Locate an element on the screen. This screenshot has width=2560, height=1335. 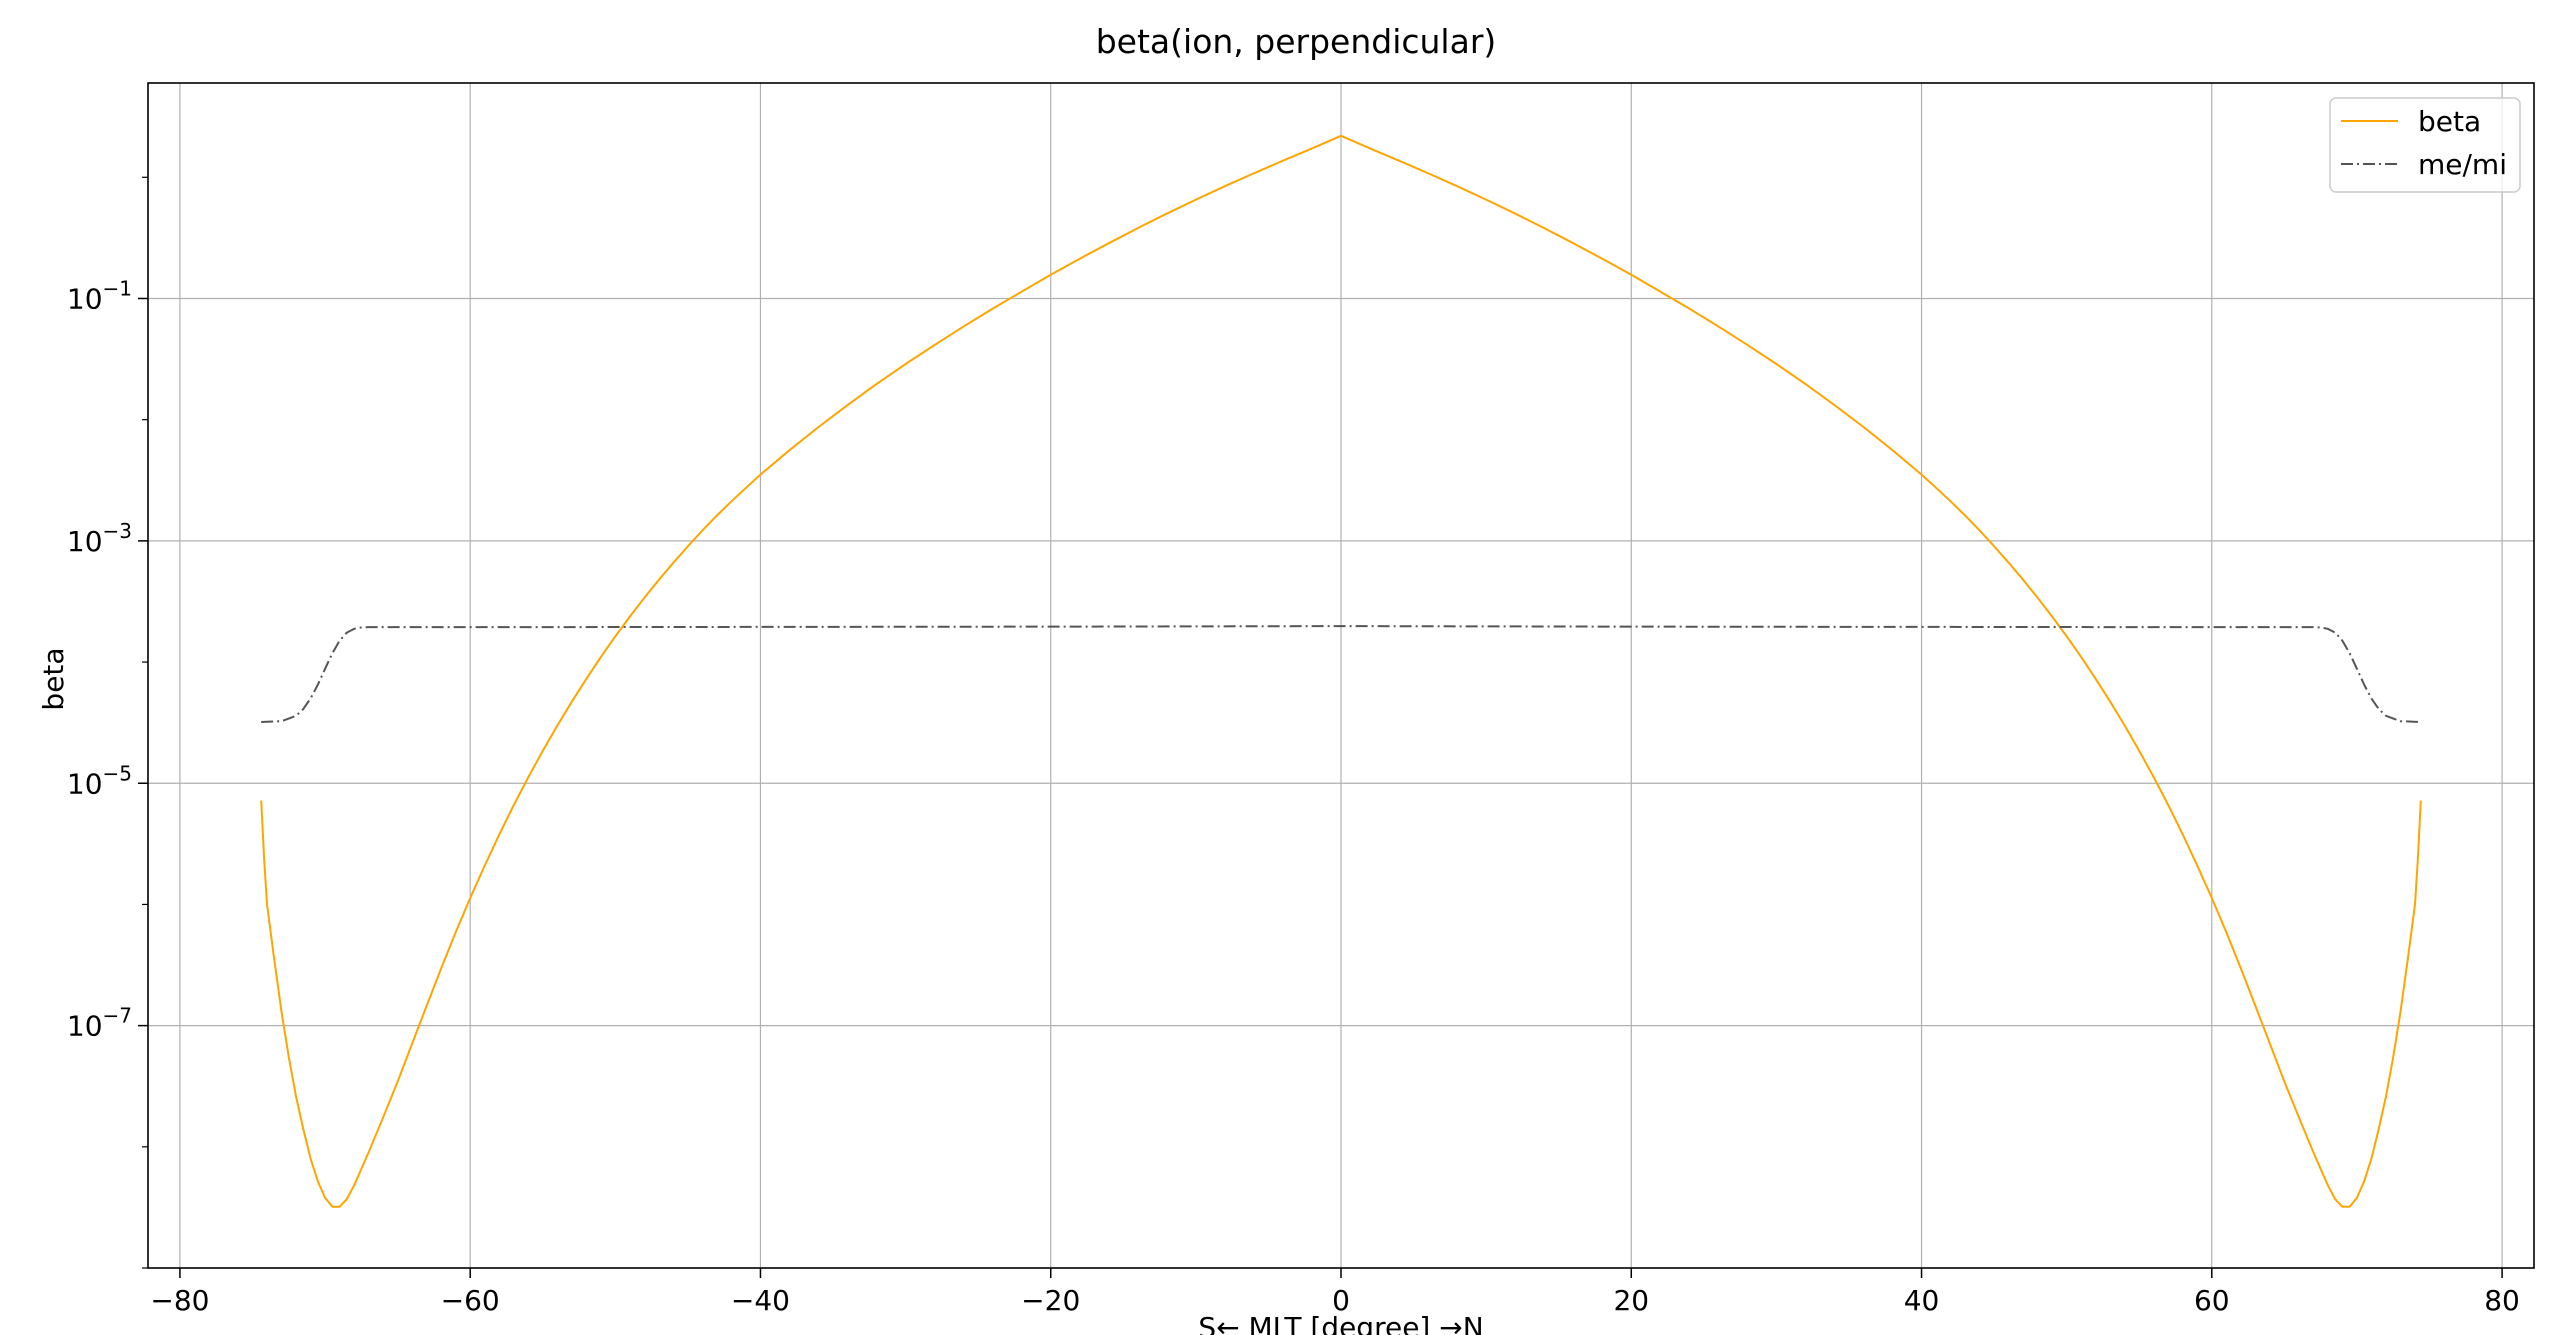
y-axis-label: beta is located at coordinates (53, 678).